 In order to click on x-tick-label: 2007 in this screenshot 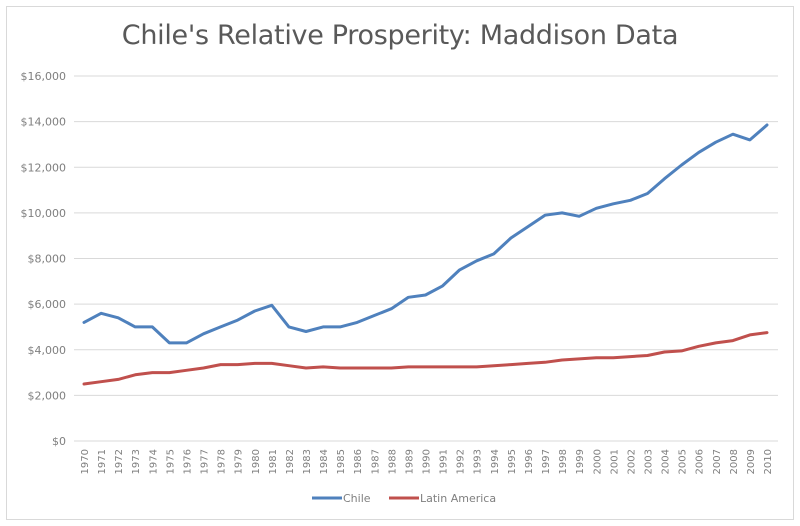, I will do `click(717, 461)`.